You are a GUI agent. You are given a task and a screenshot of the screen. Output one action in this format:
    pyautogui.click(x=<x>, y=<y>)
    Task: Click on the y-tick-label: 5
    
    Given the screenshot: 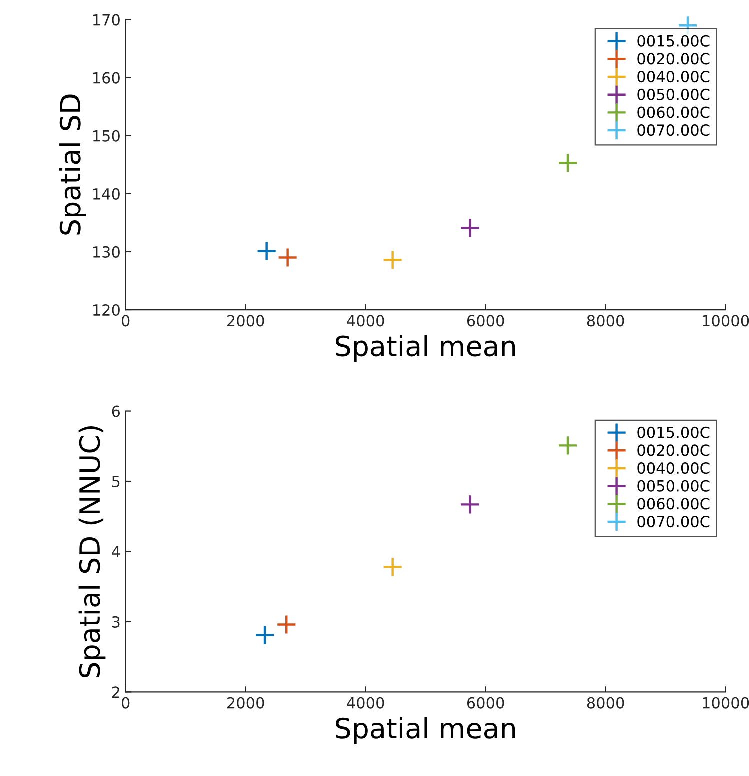 What is the action you would take?
    pyautogui.click(x=116, y=482)
    